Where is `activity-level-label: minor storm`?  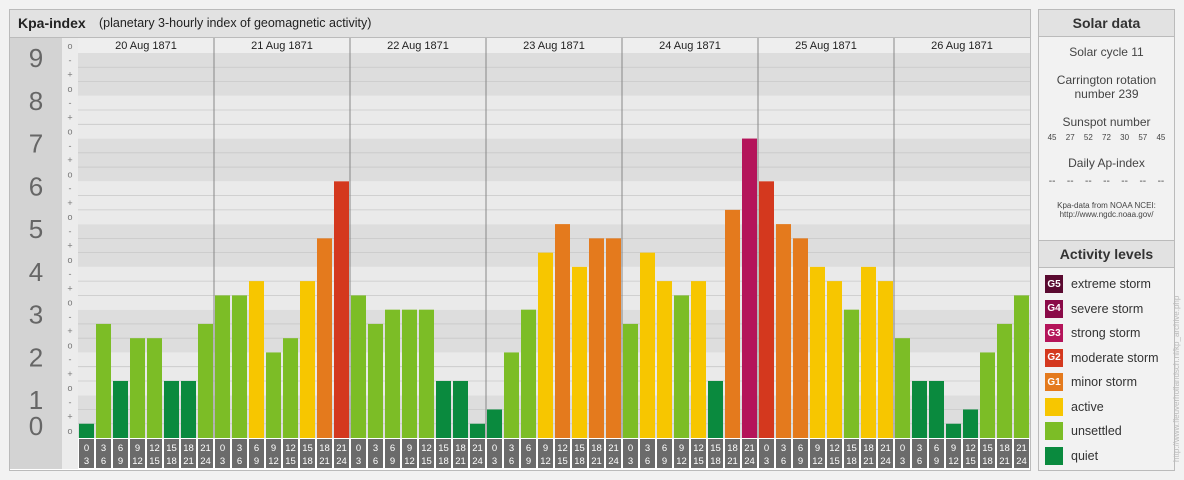 activity-level-label: minor storm is located at coordinates (1104, 382).